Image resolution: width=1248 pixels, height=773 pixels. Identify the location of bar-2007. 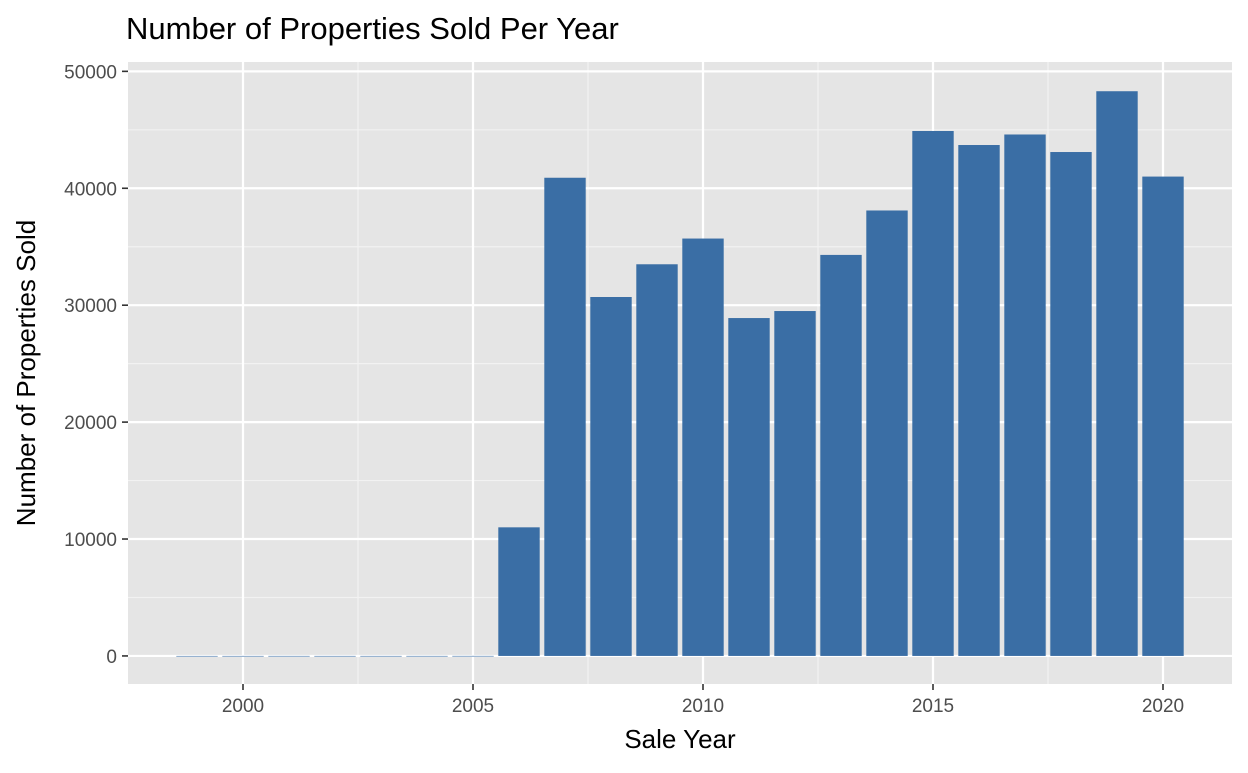
(565, 416).